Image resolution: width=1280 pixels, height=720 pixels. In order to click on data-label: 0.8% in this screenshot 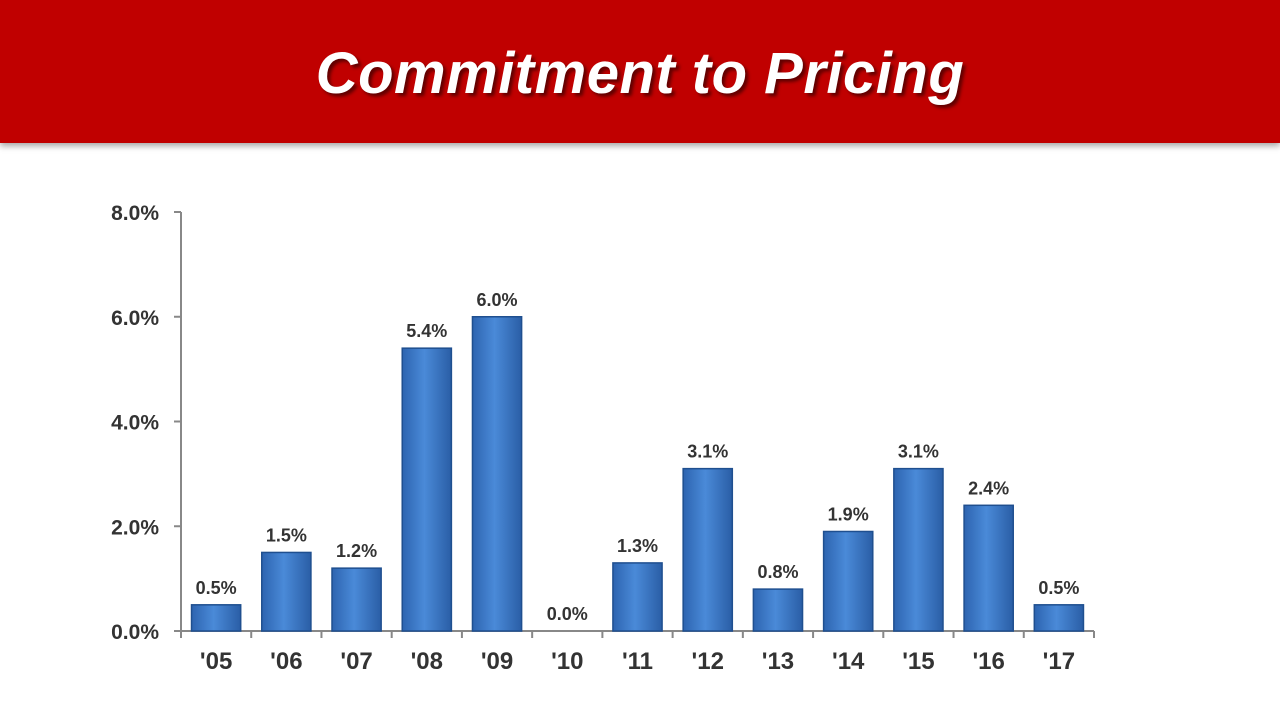, I will do `click(777, 572)`.